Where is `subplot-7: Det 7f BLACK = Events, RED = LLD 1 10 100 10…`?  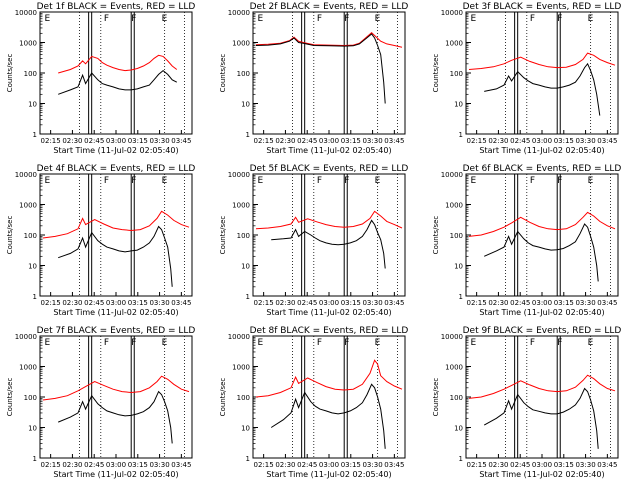 subplot-7: Det 7f BLACK = Events, RED = LLD 1 10 100 10… is located at coordinates (100, 402).